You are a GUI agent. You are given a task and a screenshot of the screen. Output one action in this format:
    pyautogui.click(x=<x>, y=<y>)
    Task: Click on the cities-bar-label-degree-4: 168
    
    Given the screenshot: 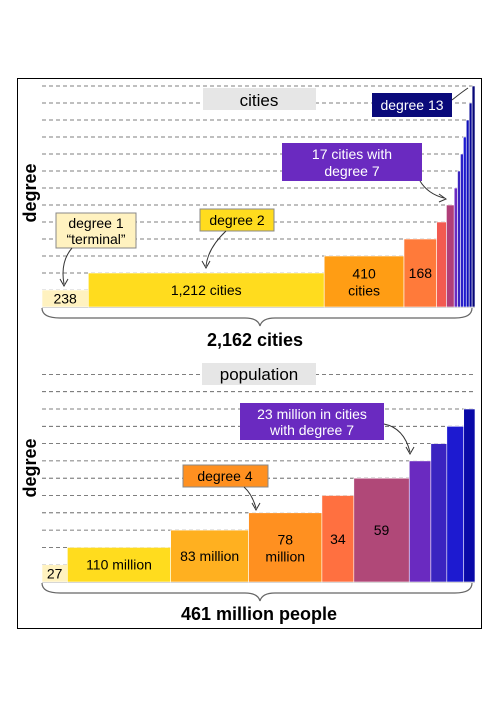 What is the action you would take?
    pyautogui.click(x=421, y=273)
    